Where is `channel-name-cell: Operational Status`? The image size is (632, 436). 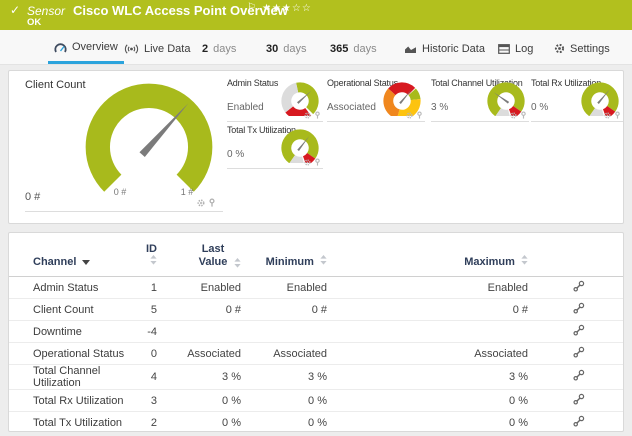
channel-name-cell: Operational Status is located at coordinates (74, 354).